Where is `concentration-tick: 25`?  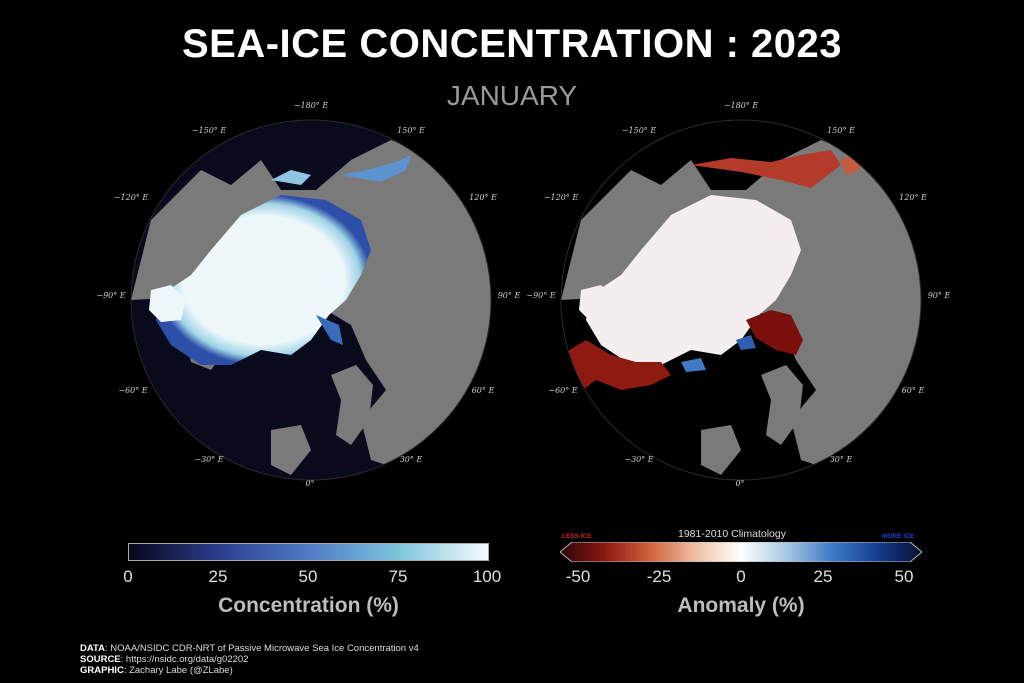 concentration-tick: 25 is located at coordinates (218, 576).